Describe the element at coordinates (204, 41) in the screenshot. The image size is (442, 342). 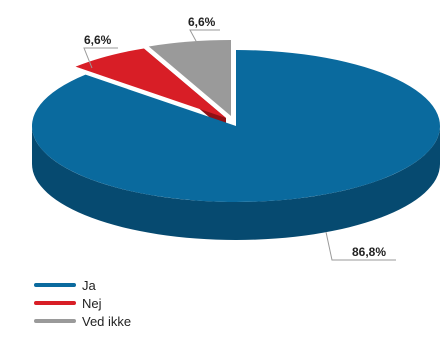
I see `leader-line-ved-ikke` at that location.